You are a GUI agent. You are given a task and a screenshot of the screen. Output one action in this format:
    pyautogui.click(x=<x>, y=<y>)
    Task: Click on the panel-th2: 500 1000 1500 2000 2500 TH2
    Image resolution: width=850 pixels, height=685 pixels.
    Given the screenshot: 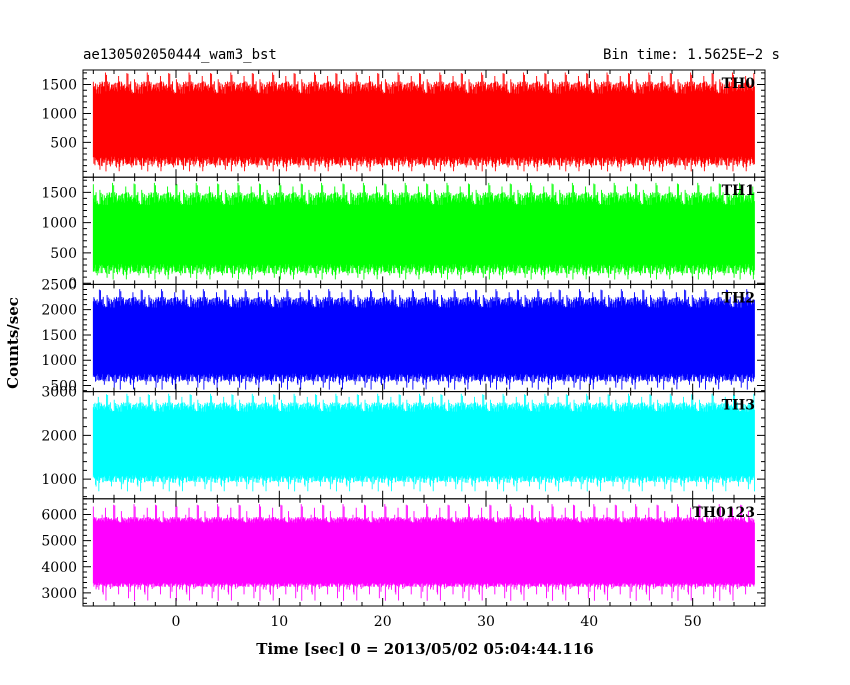 What is the action you would take?
    pyautogui.click(x=403, y=336)
    